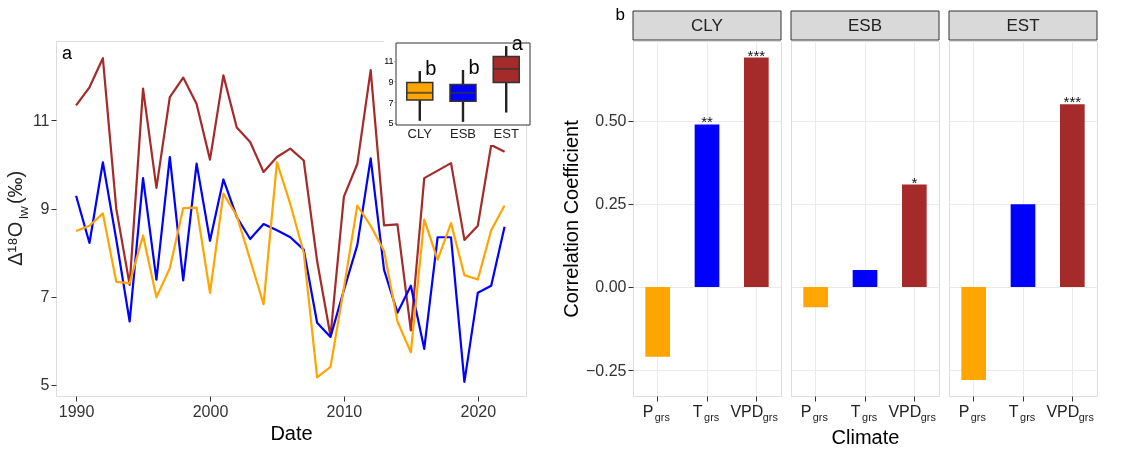 Image resolution: width=1129 pixels, height=473 pixels. Describe the element at coordinates (463, 133) in the screenshot. I see `x-tick-label: ESB` at that location.